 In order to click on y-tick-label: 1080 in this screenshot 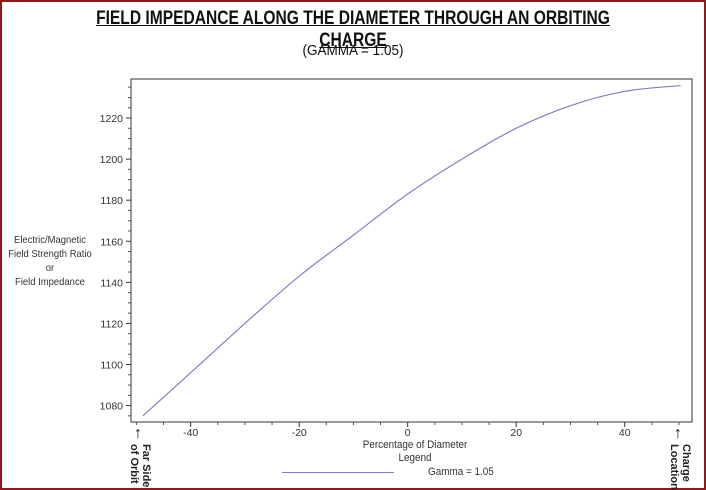, I will do `click(112, 407)`.